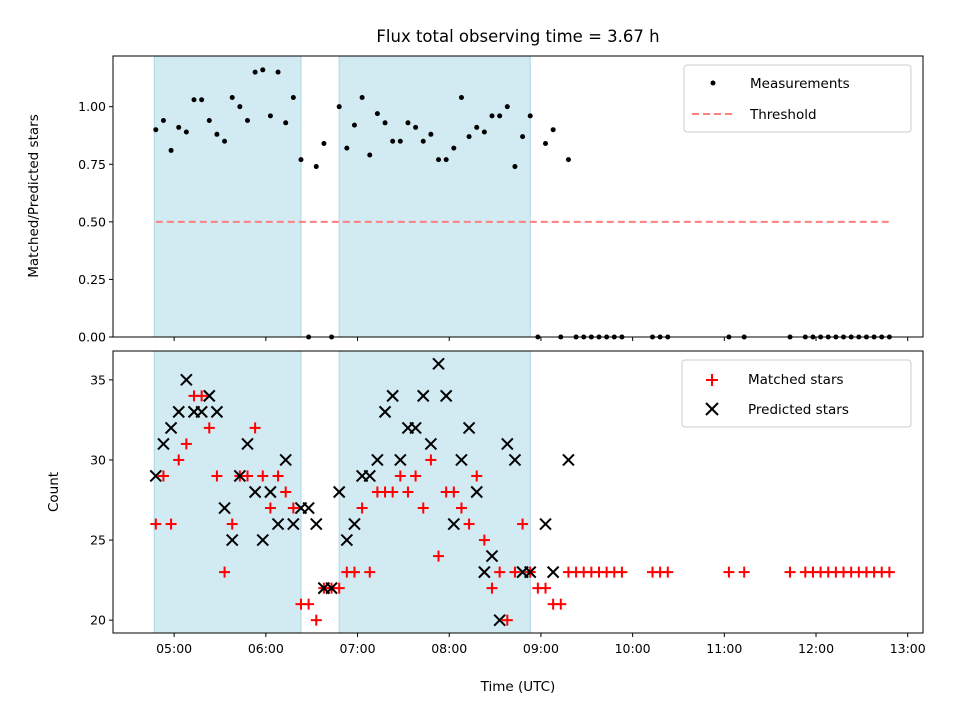 Image resolution: width=960 pixels, height=720 pixels. What do you see at coordinates (633, 648) in the screenshot?
I see `x-tick-label: 10:00` at bounding box center [633, 648].